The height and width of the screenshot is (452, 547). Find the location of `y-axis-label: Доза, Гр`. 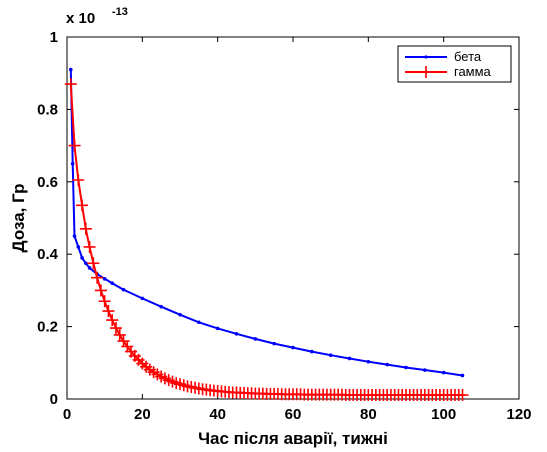

y-axis-label: Доза, Гр is located at coordinates (18, 218).